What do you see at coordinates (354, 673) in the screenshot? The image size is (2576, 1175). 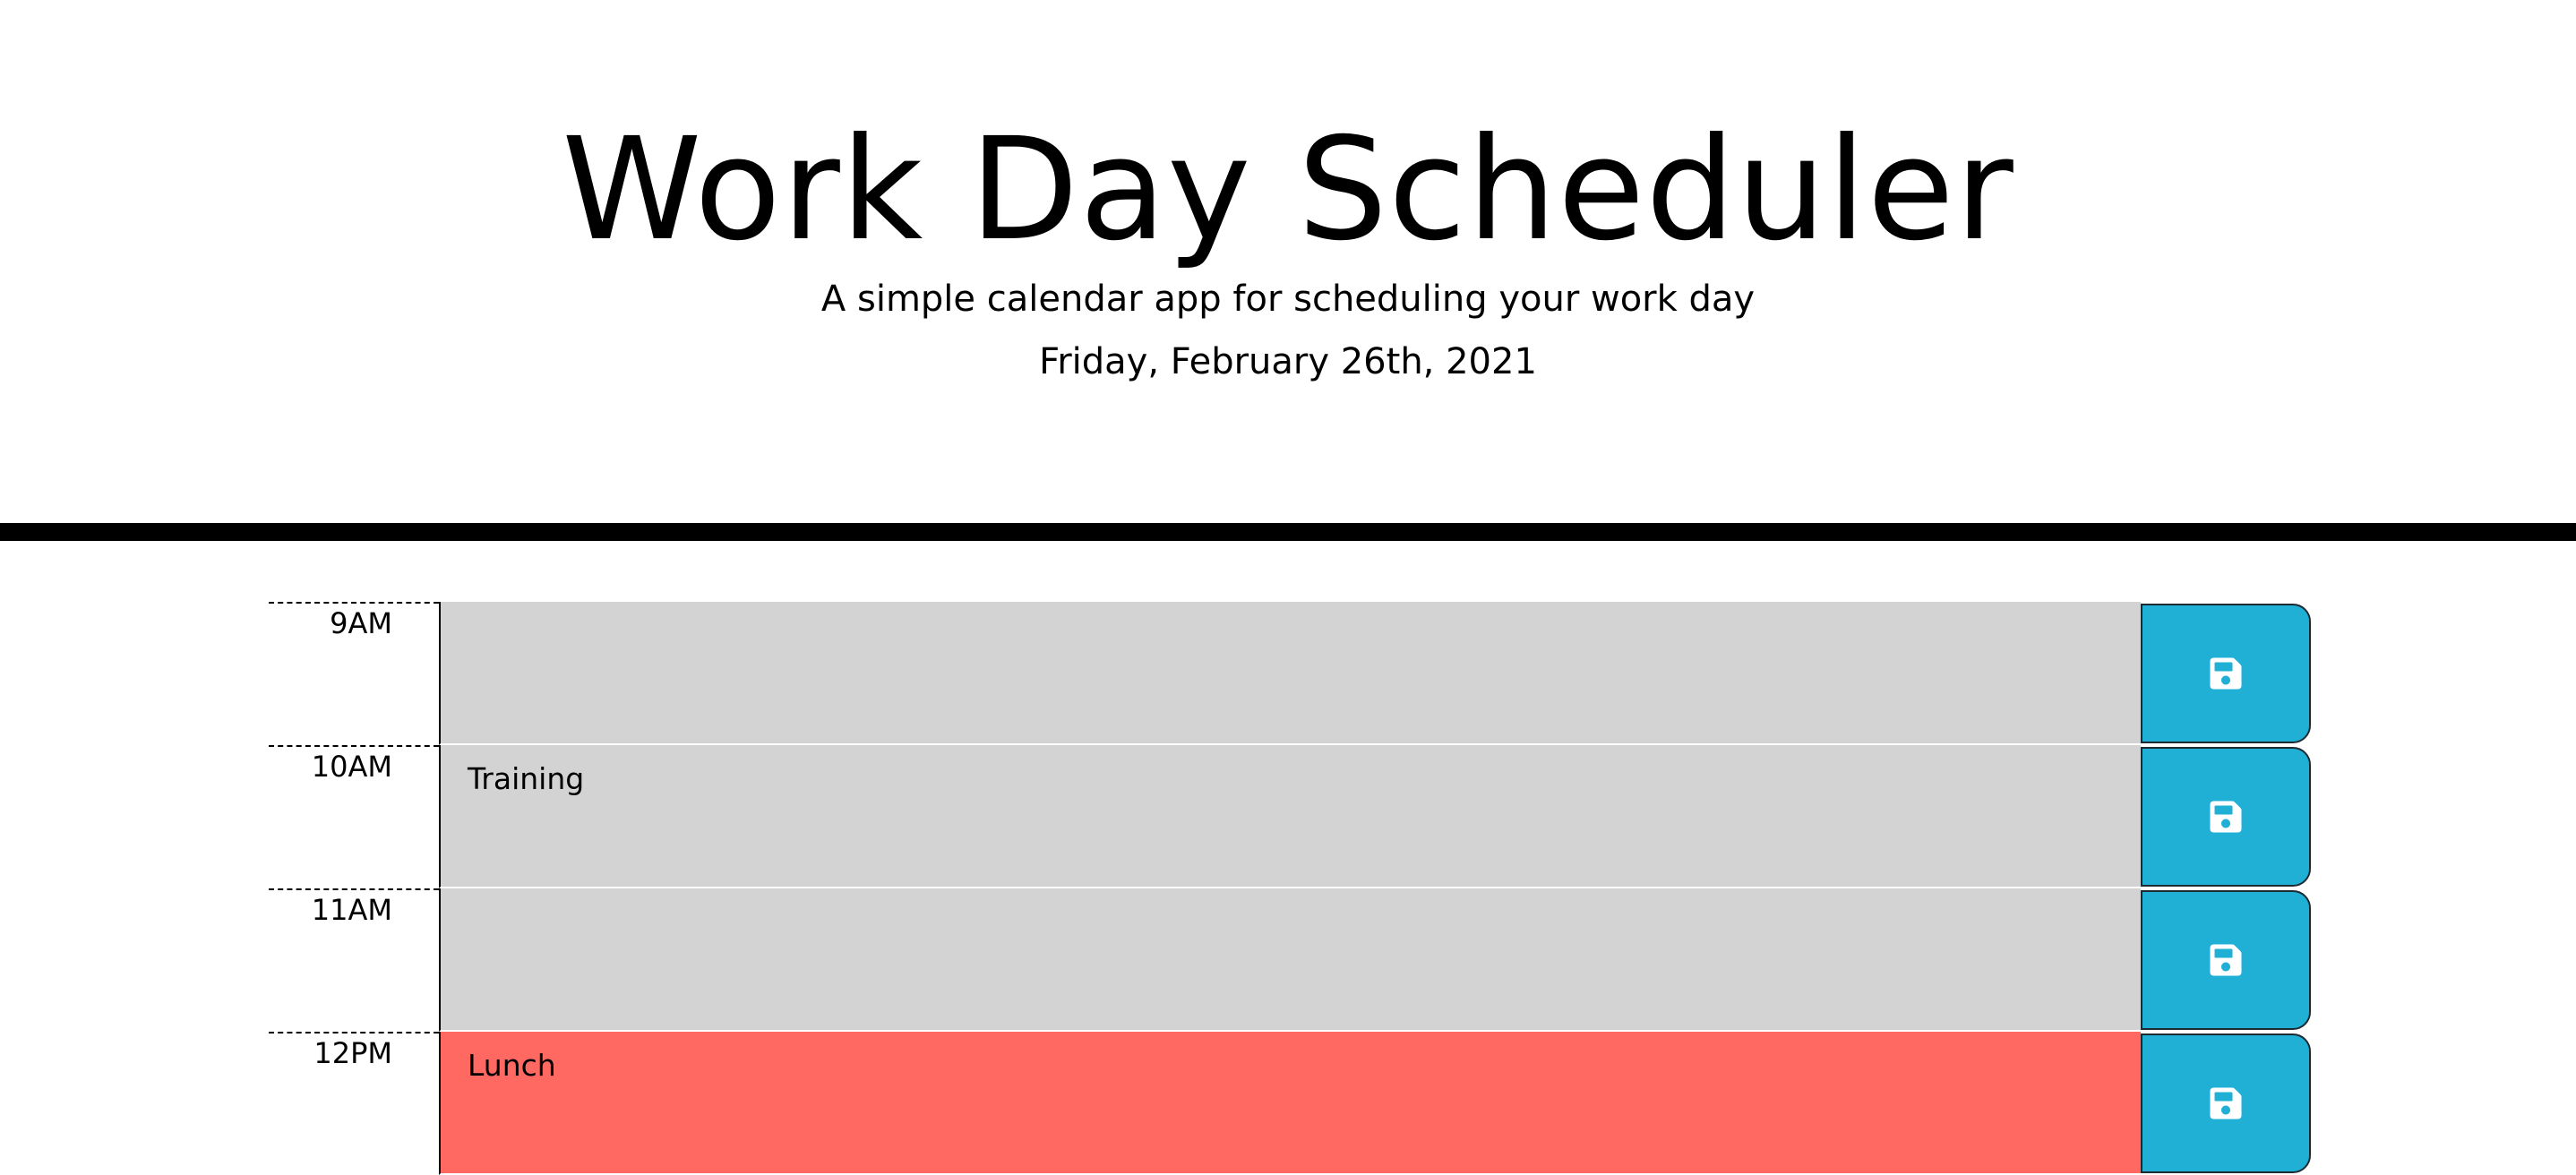 I see `hour-label: 9AM` at bounding box center [354, 673].